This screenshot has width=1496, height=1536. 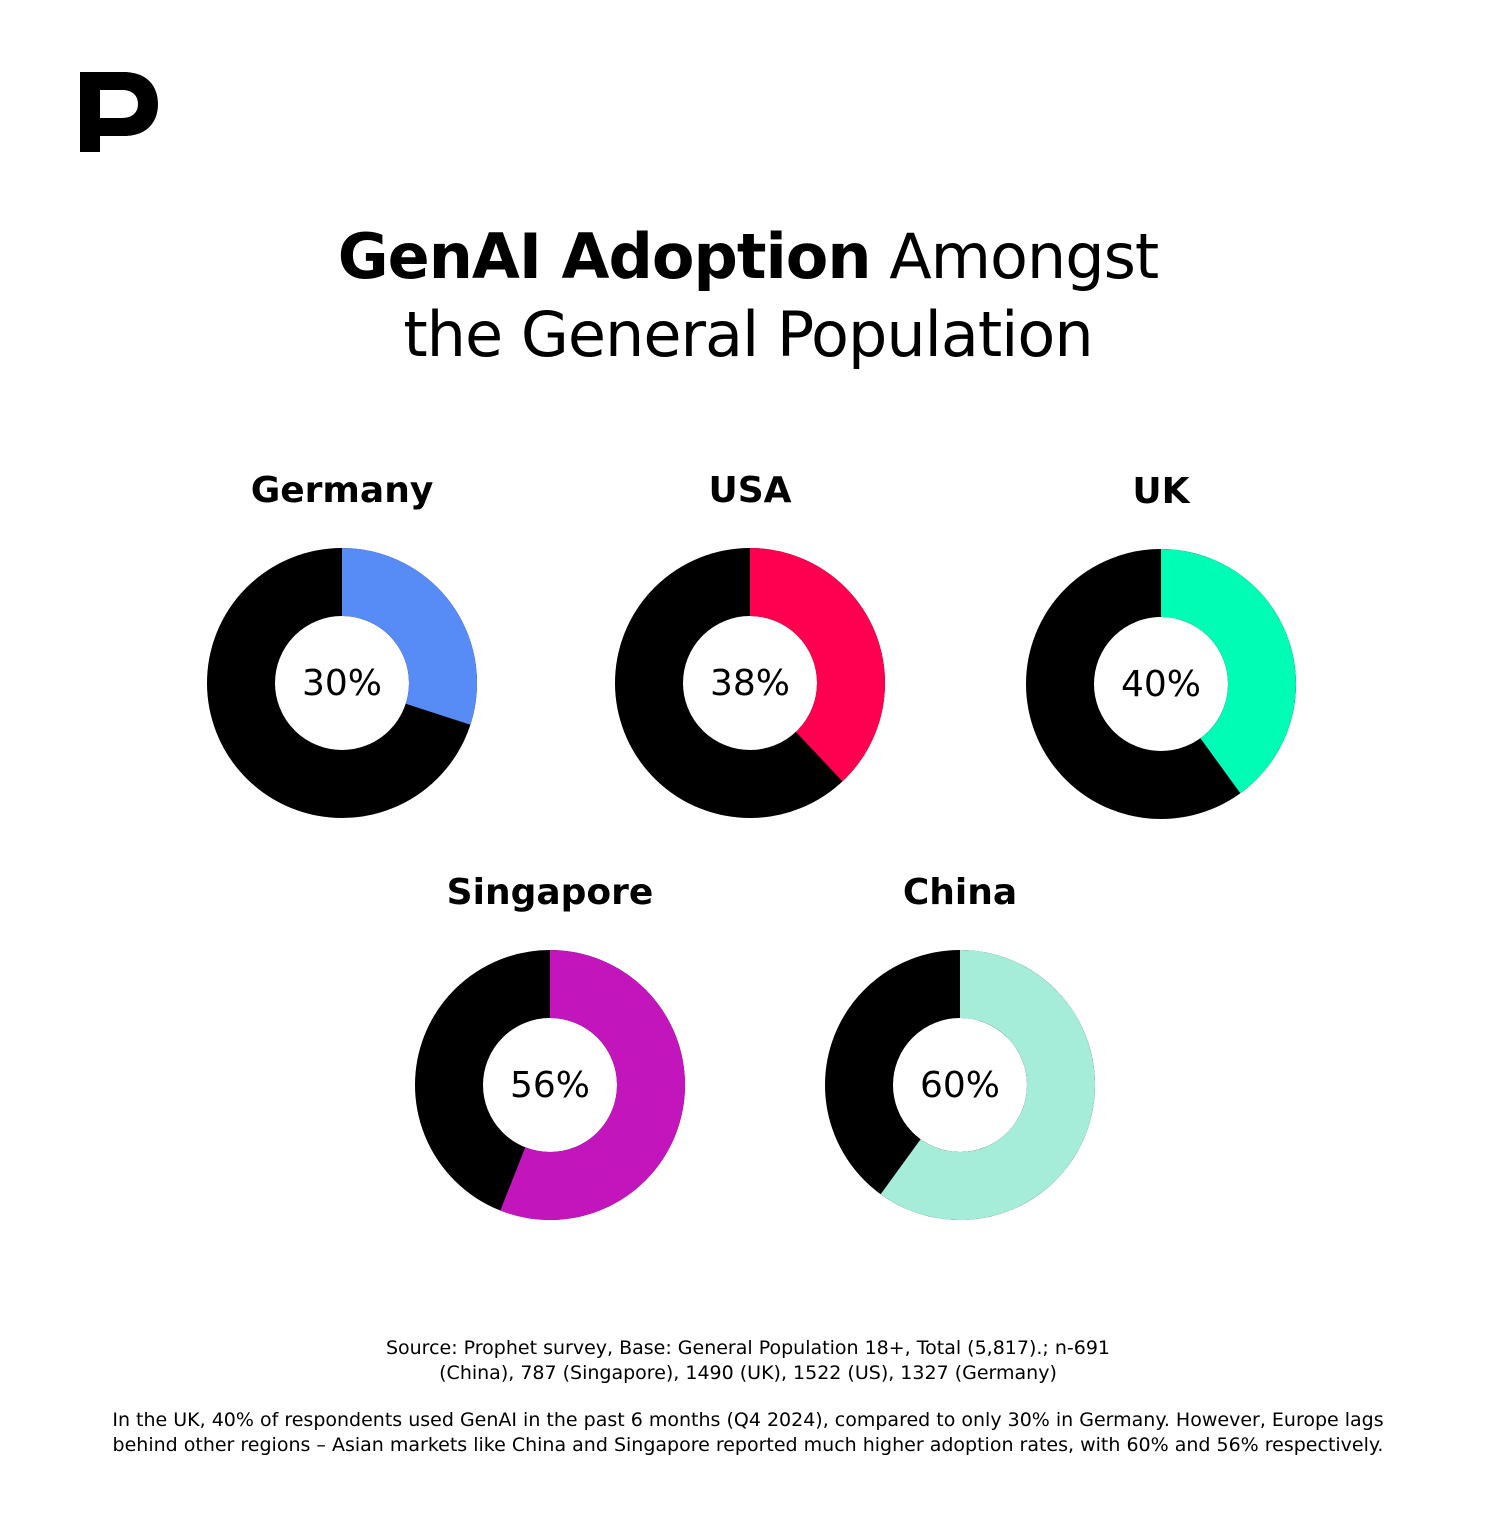 I want to click on donut-title: Germany, so click(x=342, y=490).